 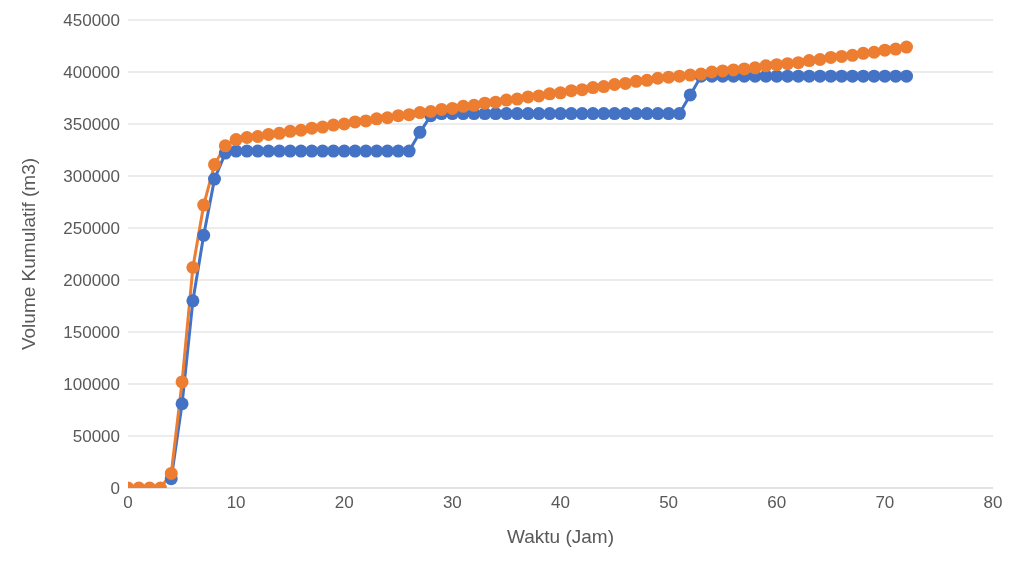 What do you see at coordinates (28, 254) in the screenshot?
I see `y-axis-title: Volume Kumulatif (m3)` at bounding box center [28, 254].